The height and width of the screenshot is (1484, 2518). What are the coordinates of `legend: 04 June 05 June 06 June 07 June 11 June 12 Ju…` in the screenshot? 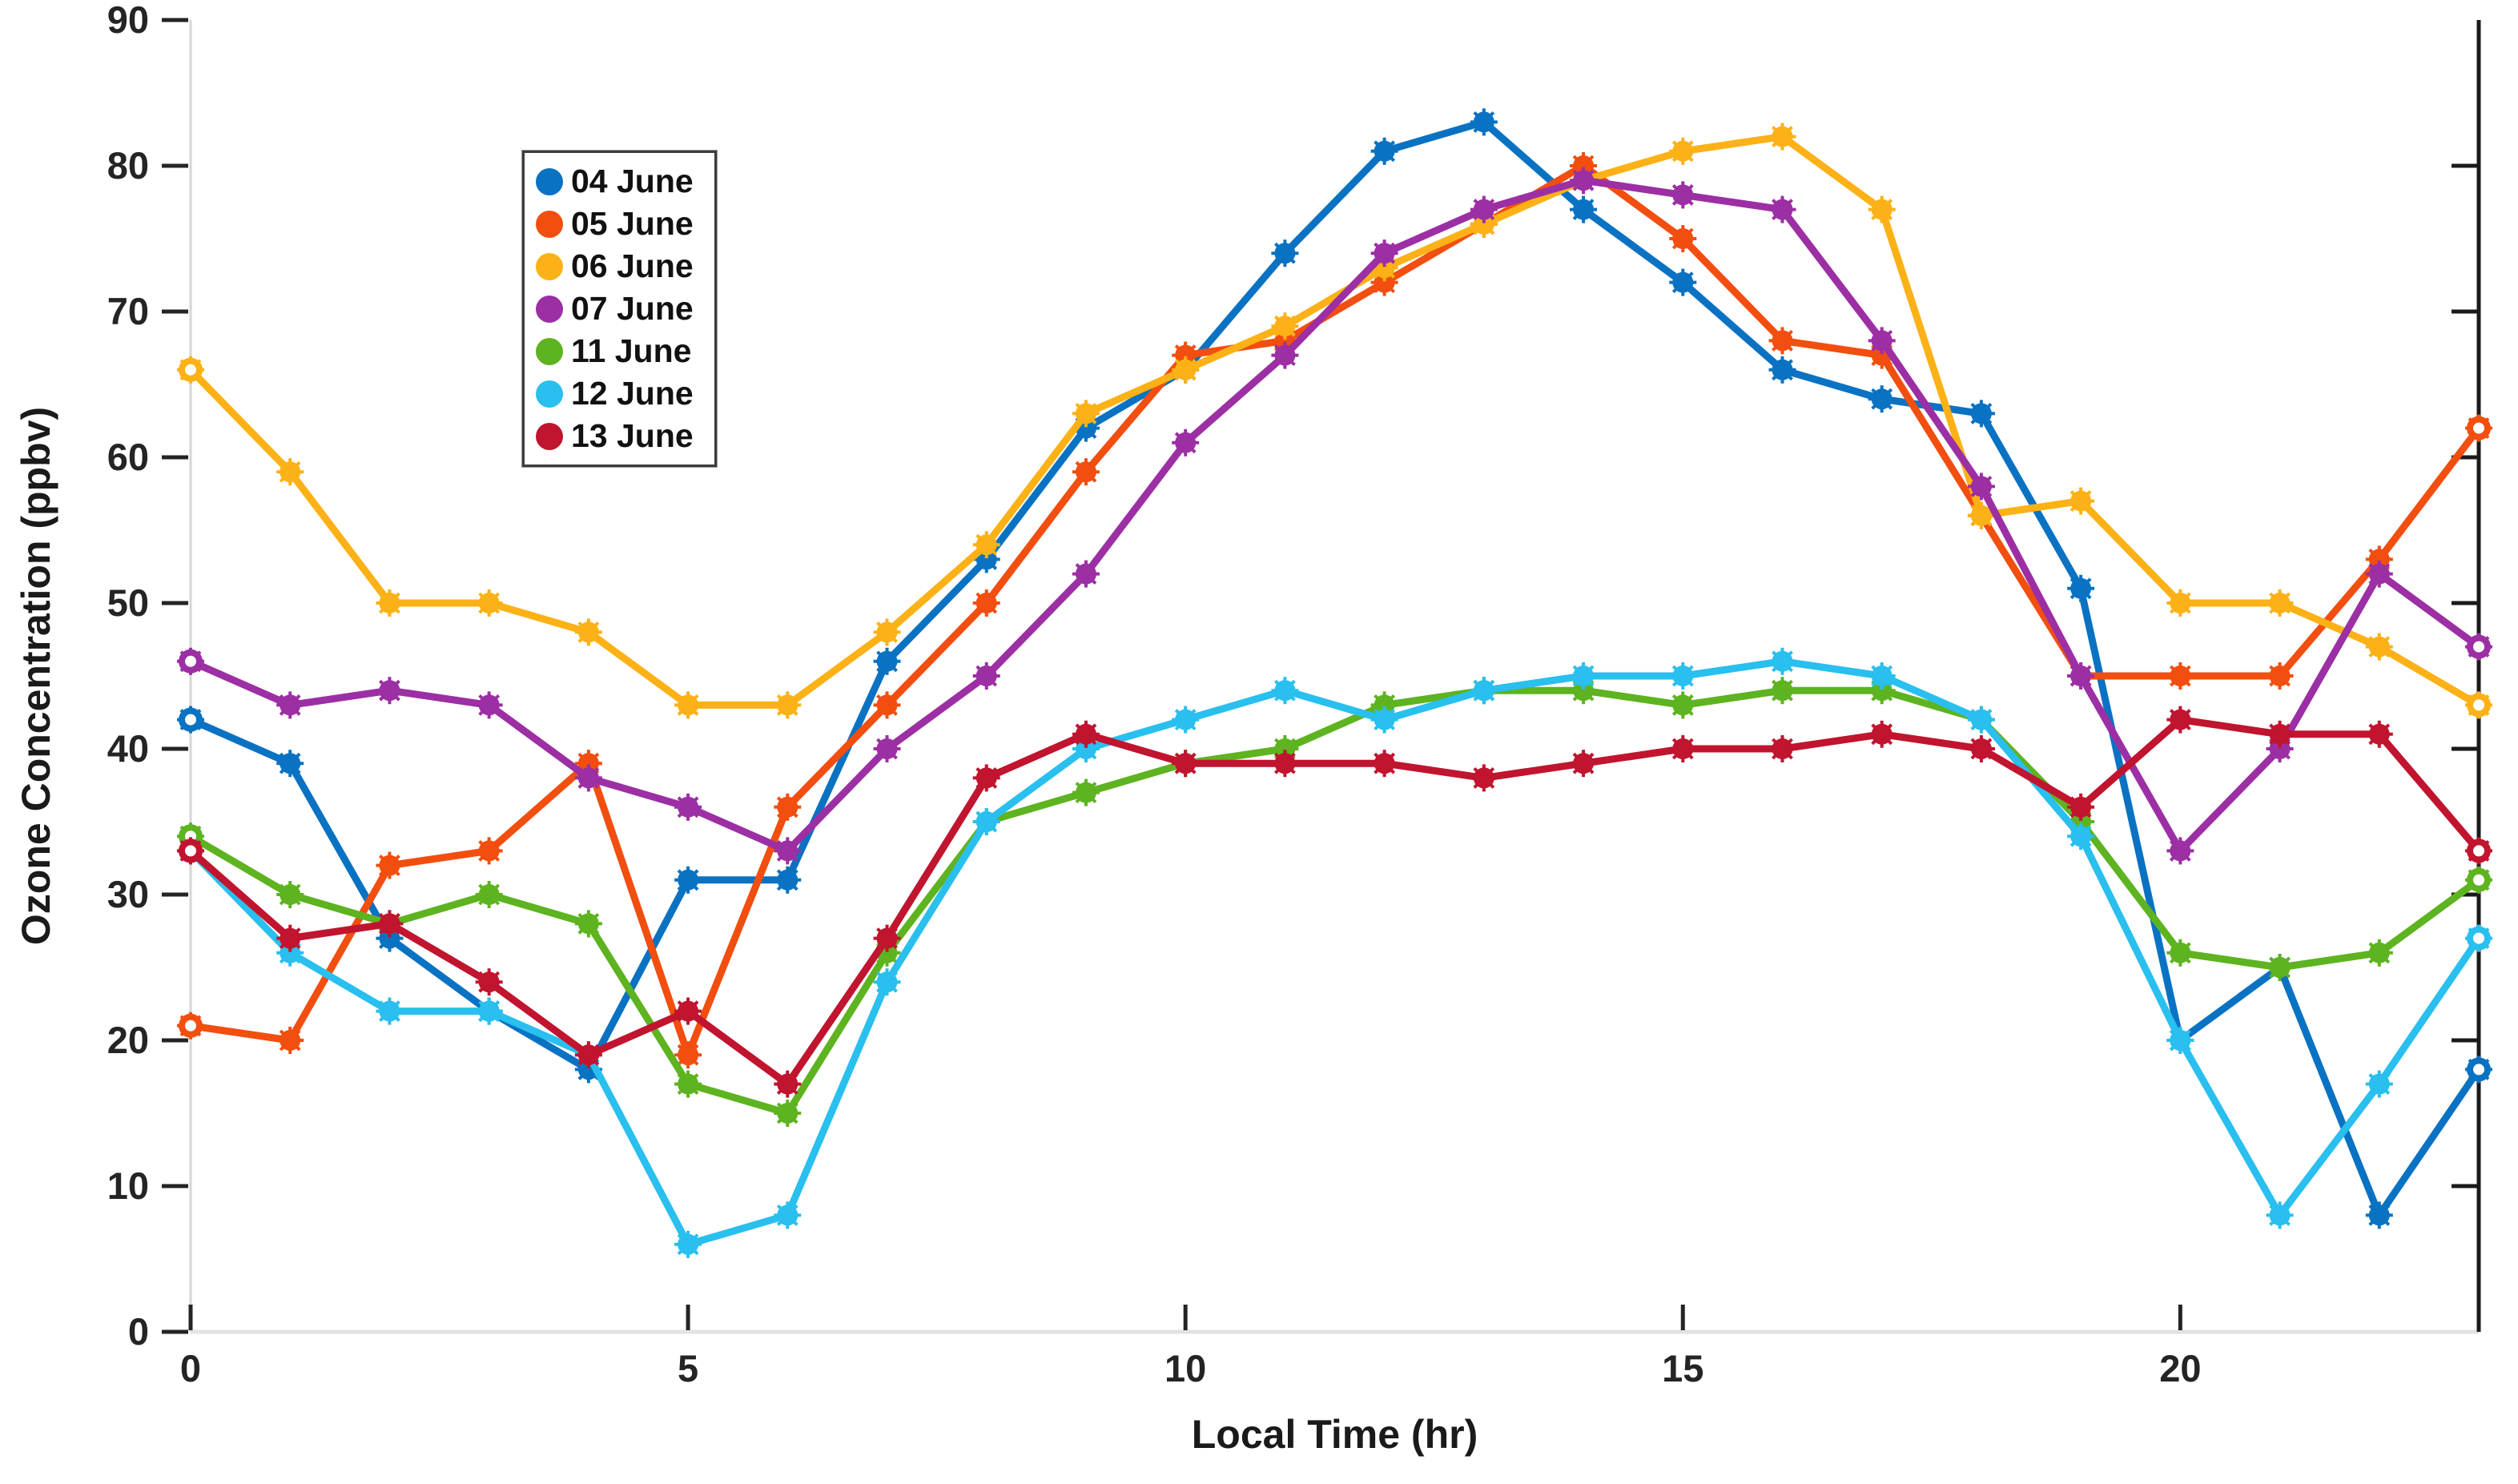 It's located at (619, 309).